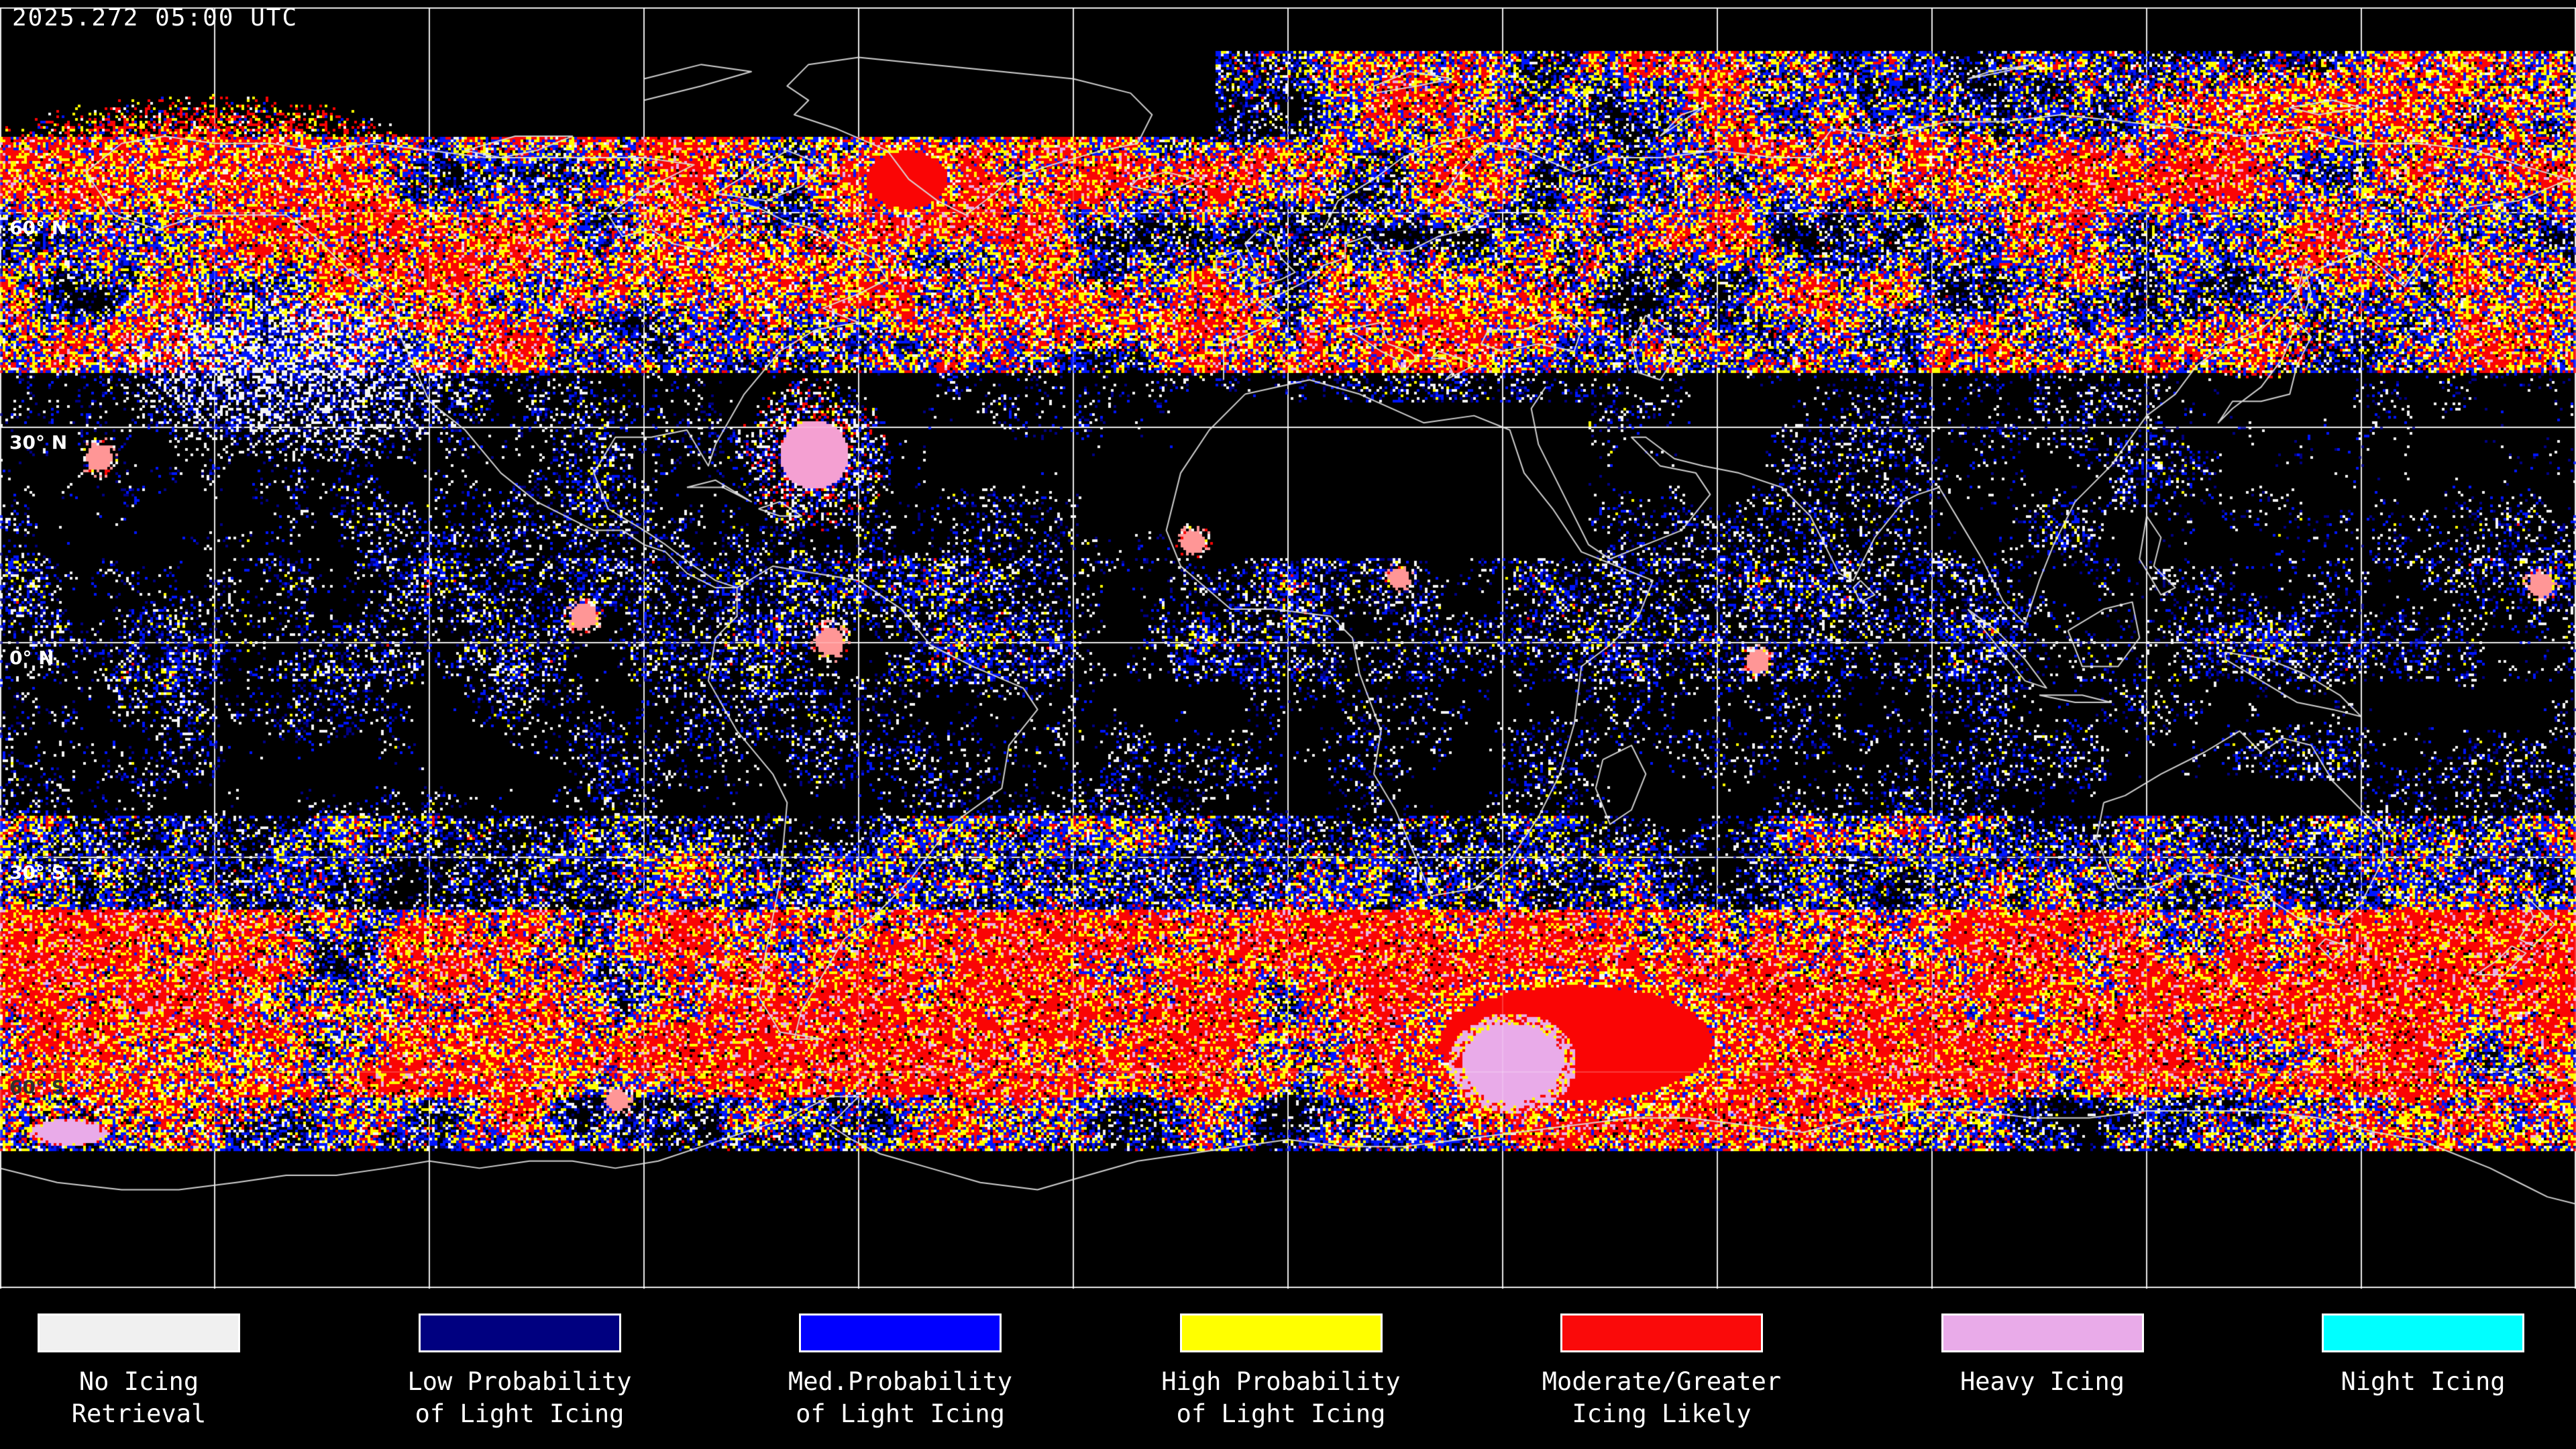 The width and height of the screenshot is (2576, 1449). What do you see at coordinates (37, 1087) in the screenshot?
I see `latitude-label: 60° S` at bounding box center [37, 1087].